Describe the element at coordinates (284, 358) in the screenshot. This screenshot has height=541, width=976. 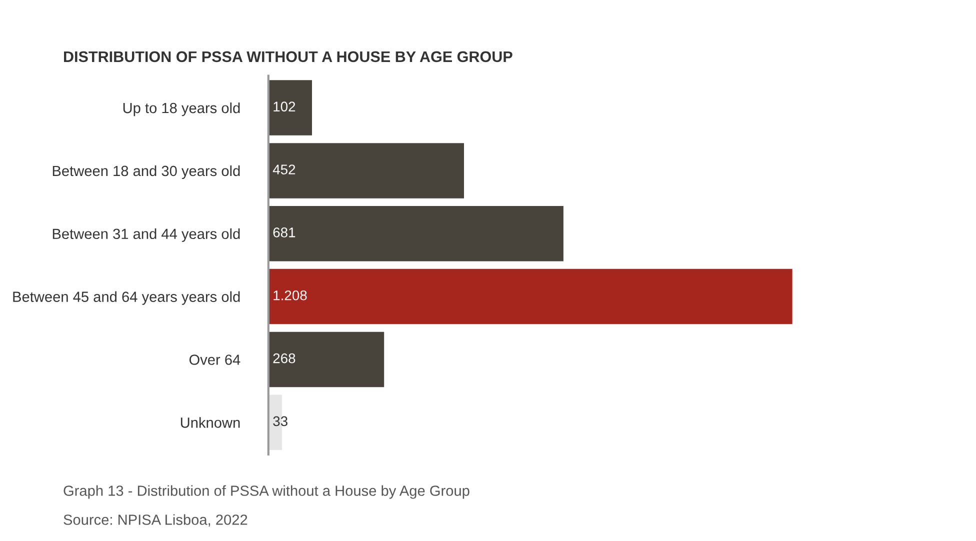
I see `data-label: 268` at that location.